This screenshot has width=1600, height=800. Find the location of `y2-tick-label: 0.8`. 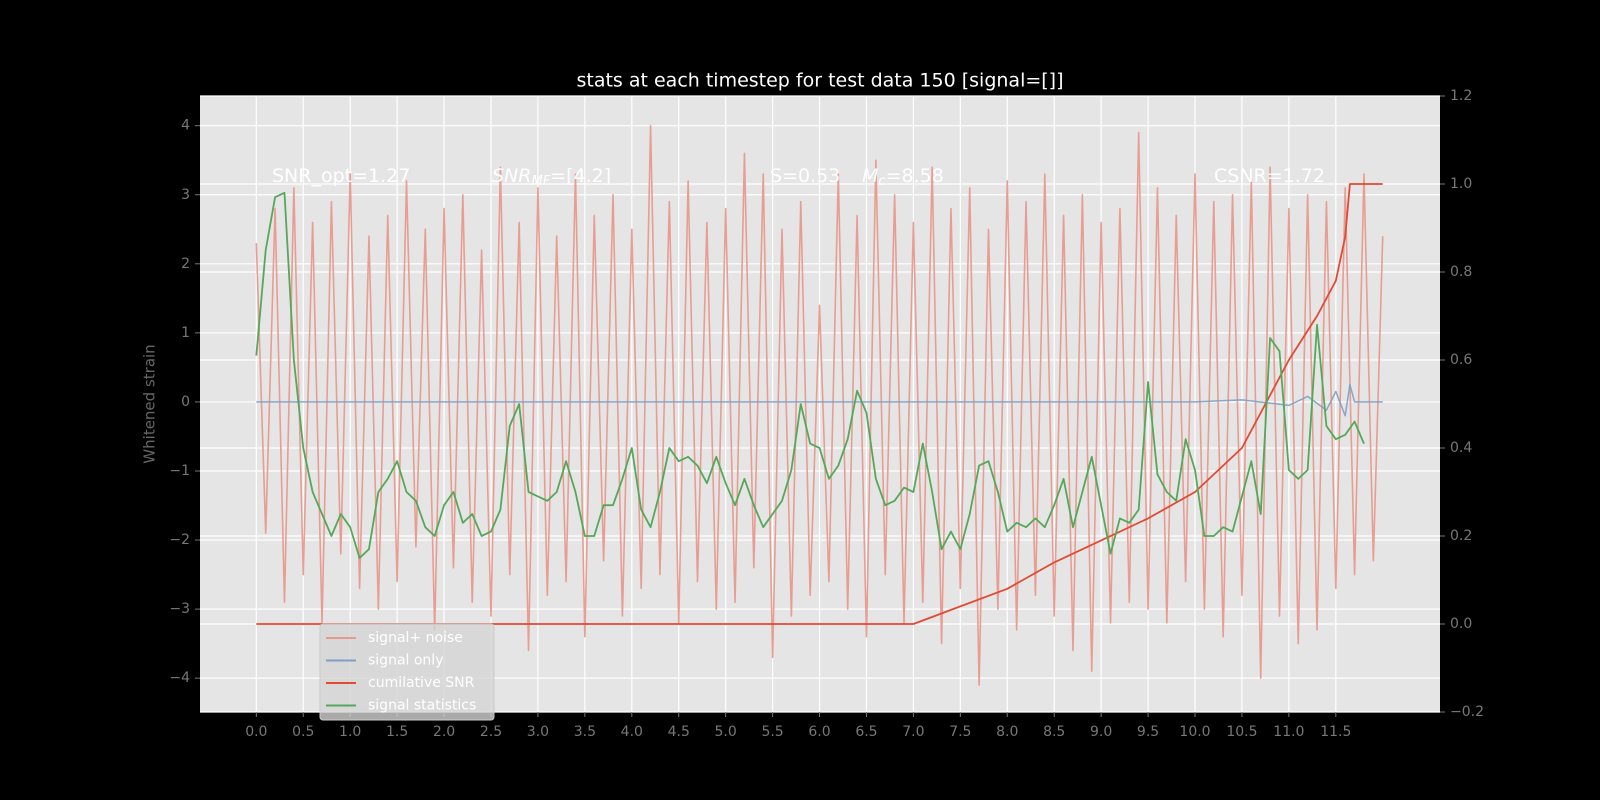

y2-tick-label: 0.8 is located at coordinates (1461, 272).